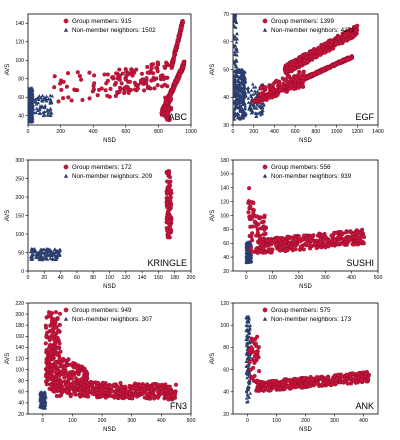 The width and height of the screenshot is (400, 440). What do you see at coordinates (19, 370) in the screenshot?
I see `y-tick-label: 100` at bounding box center [19, 370].